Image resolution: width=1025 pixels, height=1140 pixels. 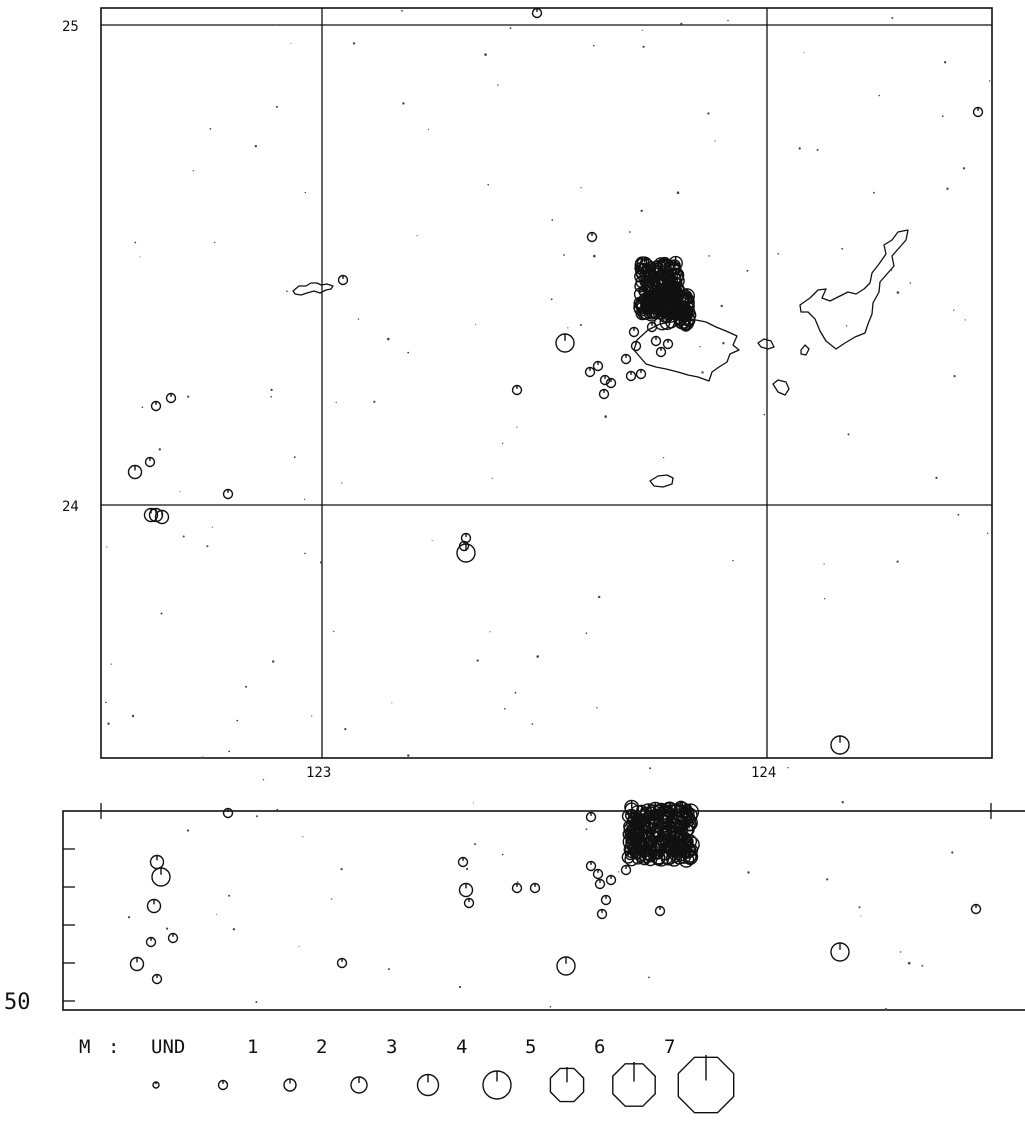 What do you see at coordinates (321, 1047) in the screenshot?
I see `legend-class-2: 2` at bounding box center [321, 1047].